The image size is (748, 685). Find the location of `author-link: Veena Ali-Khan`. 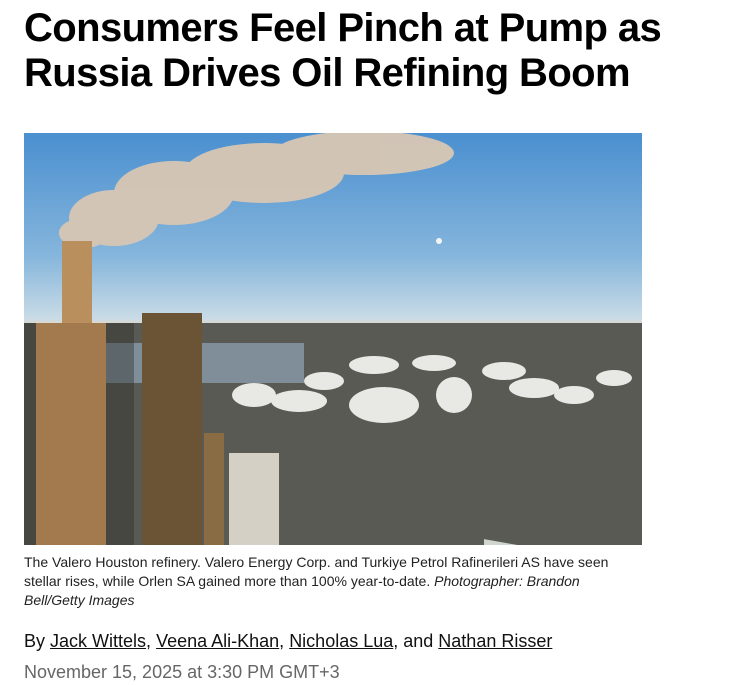

author-link: Veena Ali-Khan is located at coordinates (218, 641).